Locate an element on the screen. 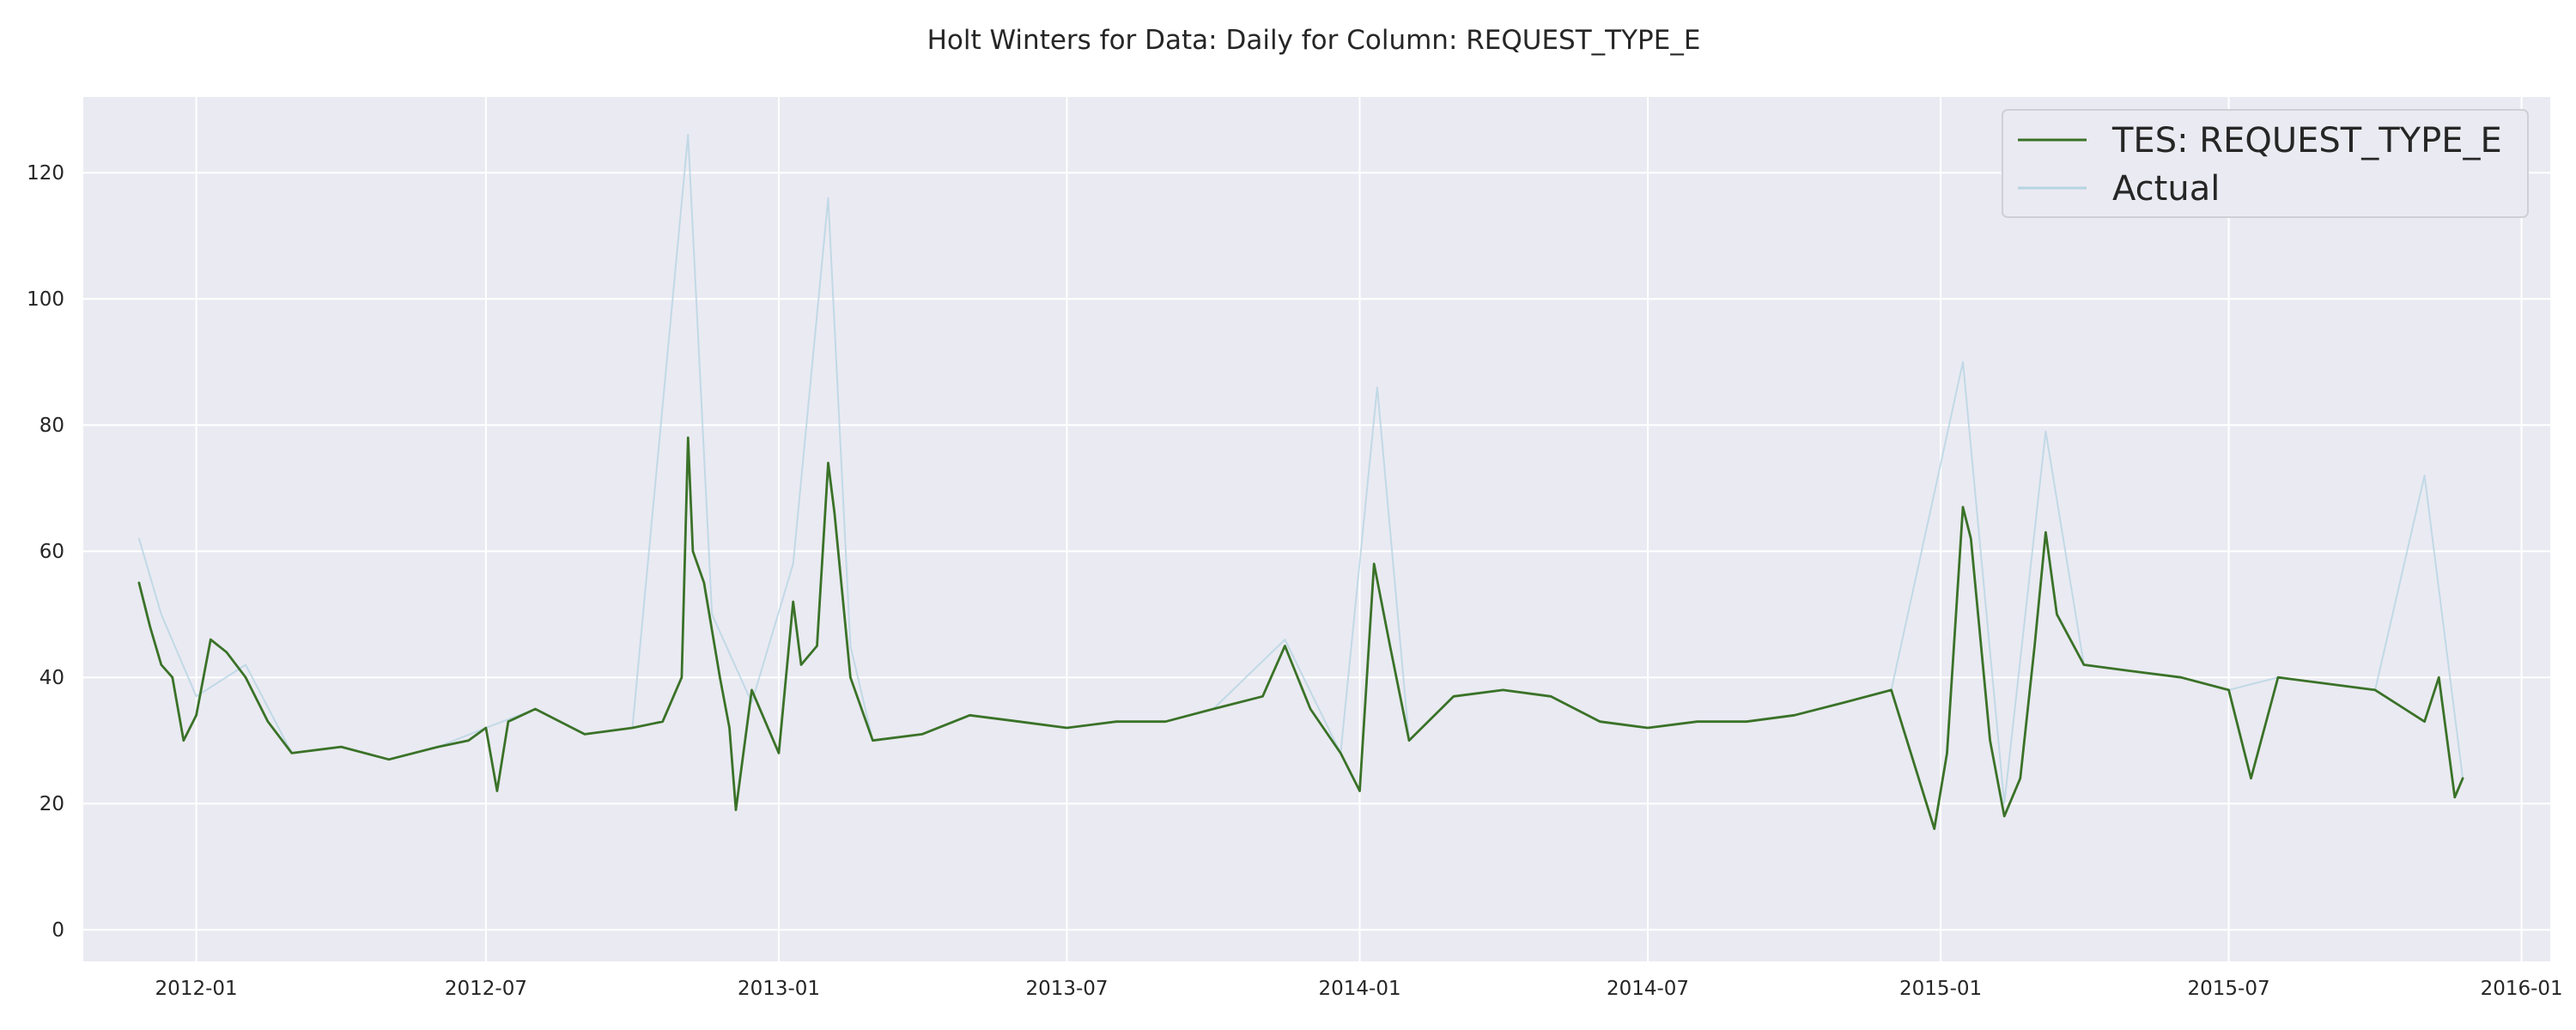 The width and height of the screenshot is (2576, 1030). x-tick-label: 2015-07 is located at coordinates (2229, 989).